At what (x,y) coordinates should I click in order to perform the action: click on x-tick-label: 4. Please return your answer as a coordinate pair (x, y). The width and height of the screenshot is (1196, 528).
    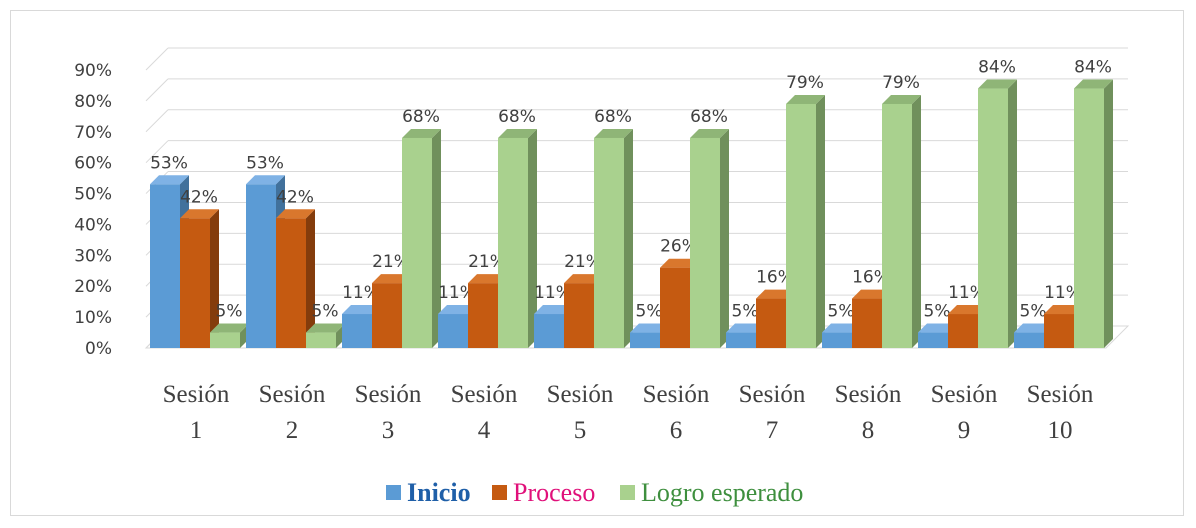
    Looking at the image, I should click on (484, 430).